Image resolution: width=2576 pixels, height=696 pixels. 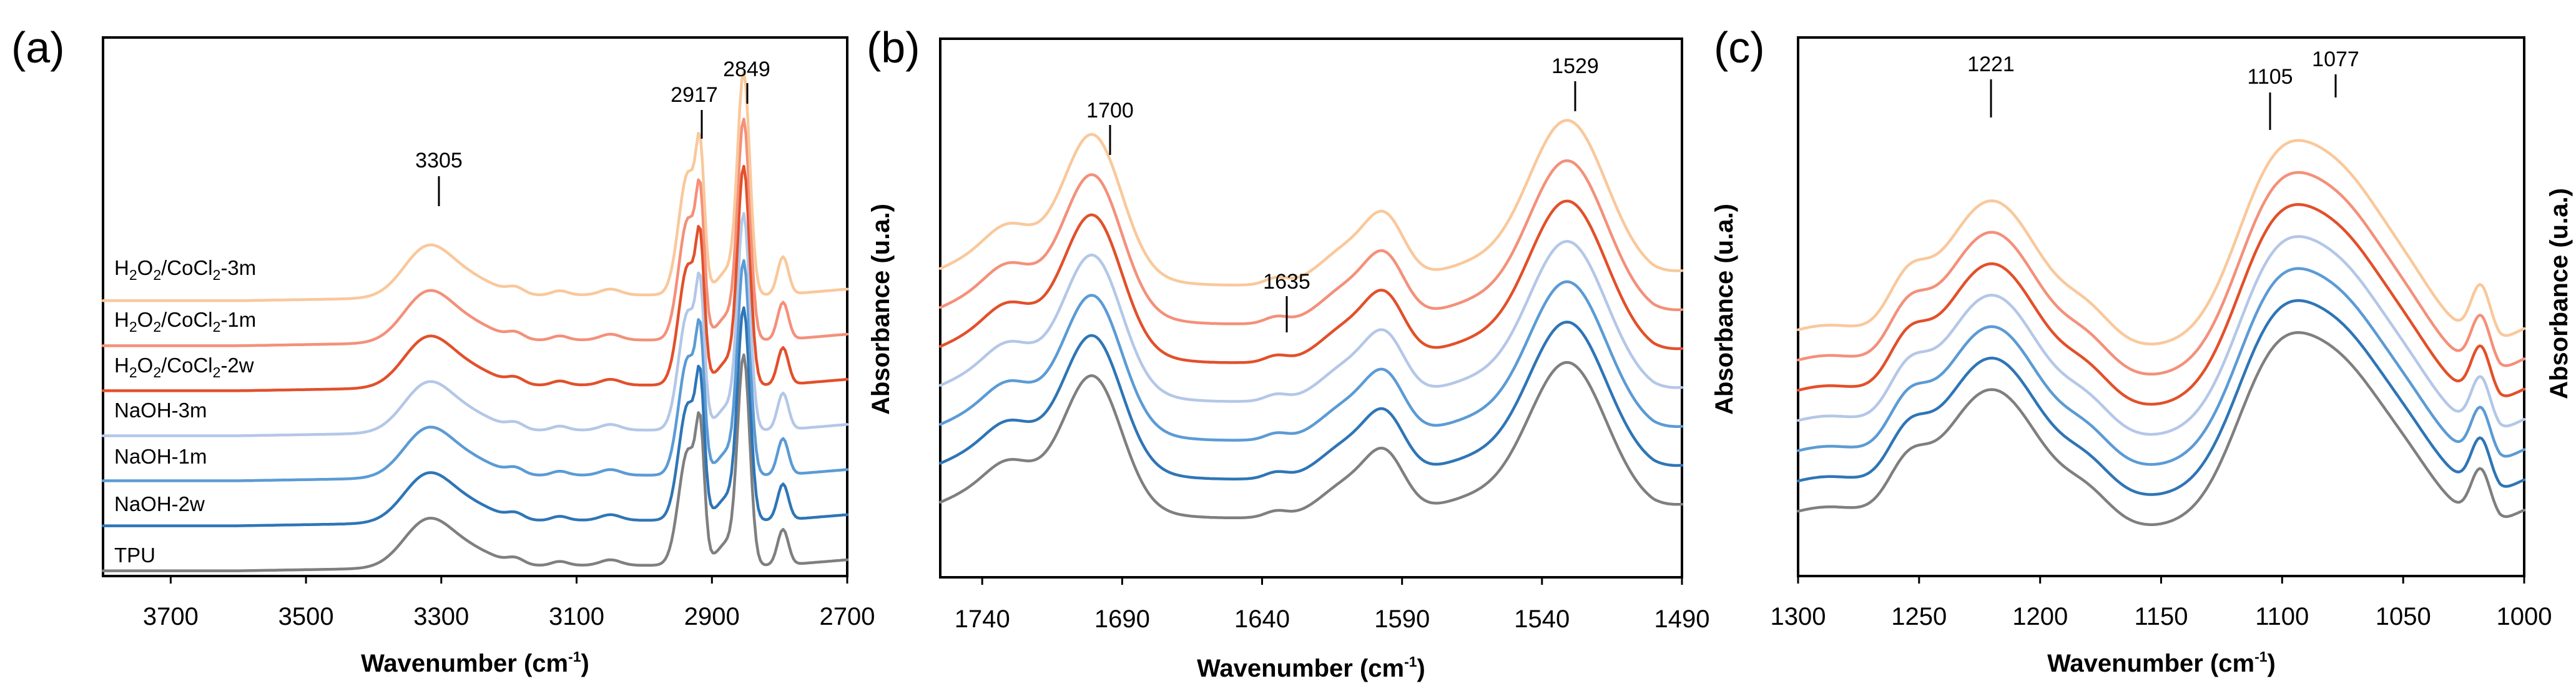 What do you see at coordinates (160, 456) in the screenshot?
I see `series-label-naoh-1m: NaOH-1m` at bounding box center [160, 456].